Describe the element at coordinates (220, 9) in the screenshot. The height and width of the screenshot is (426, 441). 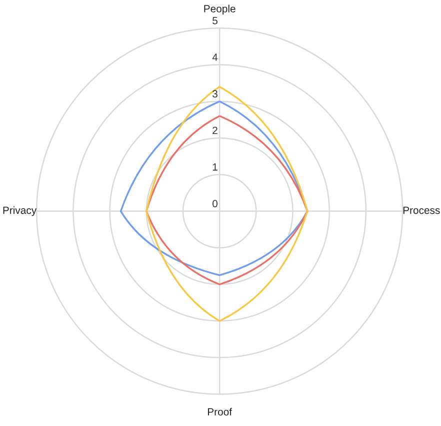
I see `spoke-label: People` at that location.